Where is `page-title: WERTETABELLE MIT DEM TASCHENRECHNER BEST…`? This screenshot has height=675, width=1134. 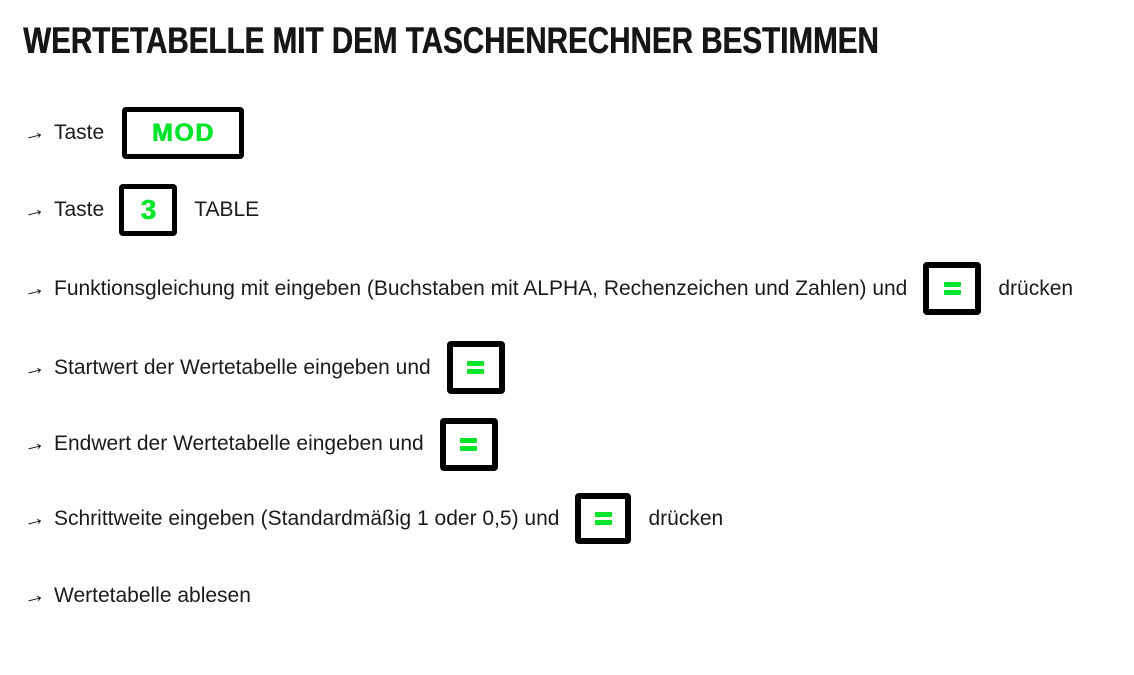 page-title: WERTETABELLE MIT DEM TASCHENRECHNER BEST… is located at coordinates (451, 40).